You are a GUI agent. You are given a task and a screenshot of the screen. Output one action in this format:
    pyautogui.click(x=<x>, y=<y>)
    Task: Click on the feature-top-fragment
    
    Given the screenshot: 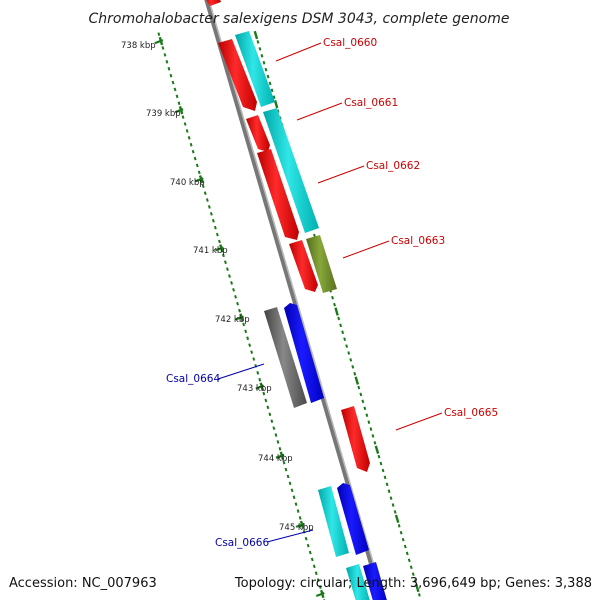 What is the action you would take?
    pyautogui.click(x=212, y=3)
    